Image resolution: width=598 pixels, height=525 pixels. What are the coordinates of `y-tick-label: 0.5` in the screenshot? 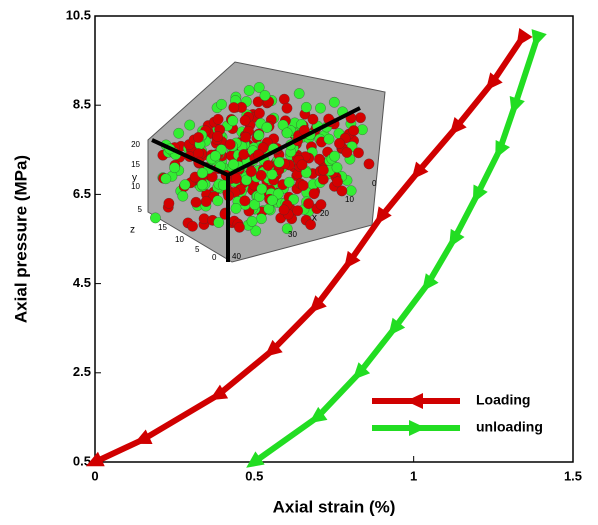 It's located at (82, 460).